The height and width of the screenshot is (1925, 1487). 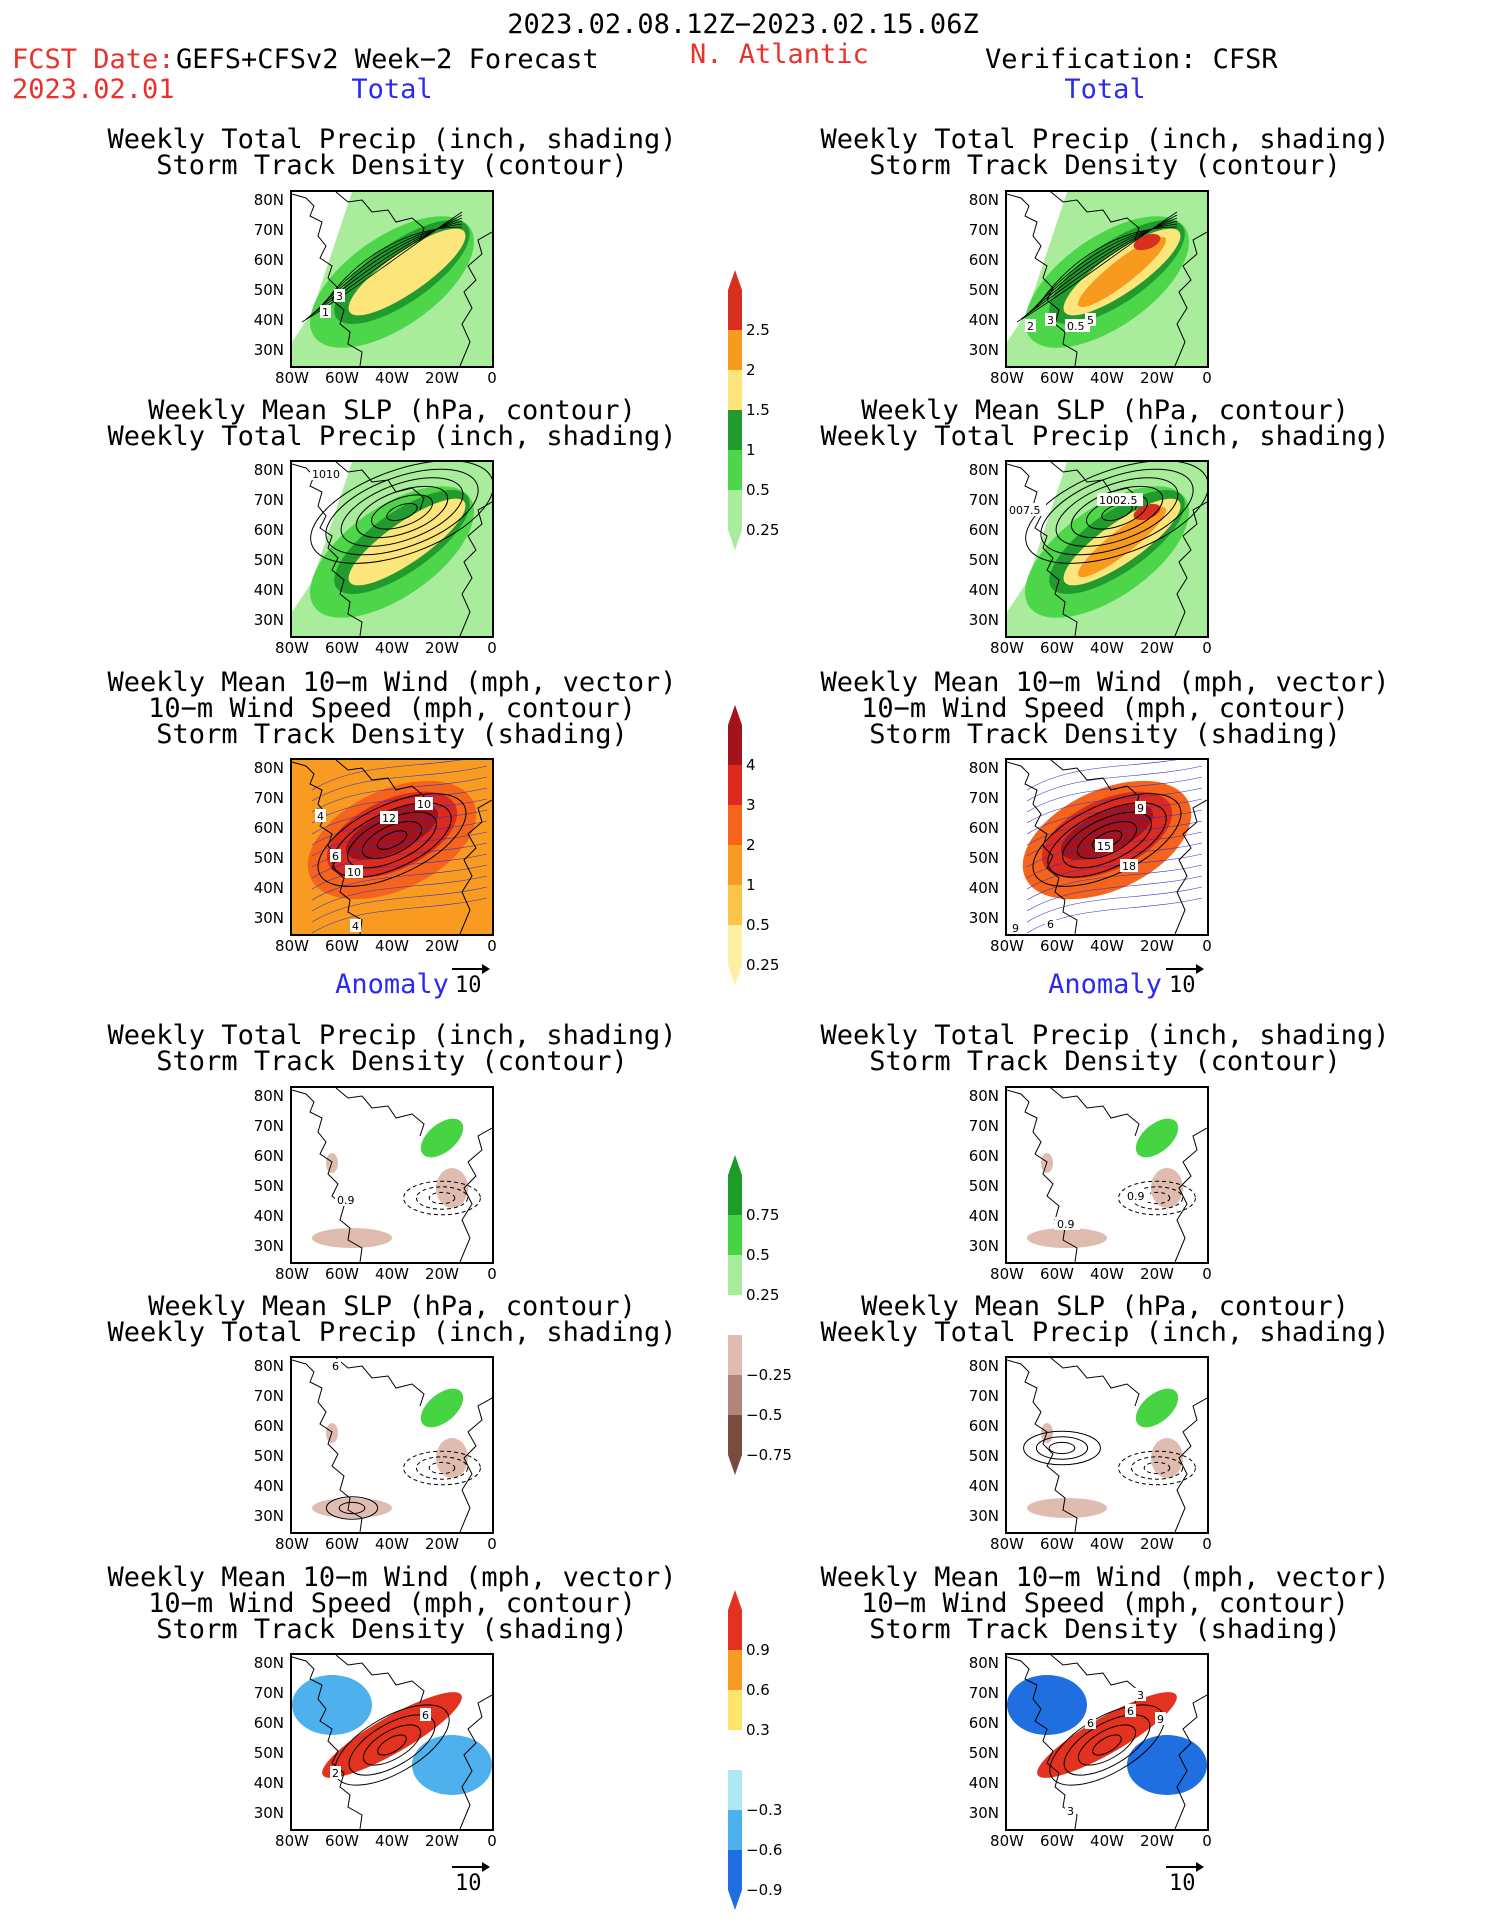 I want to click on contour-label: 1010, so click(x=326, y=474).